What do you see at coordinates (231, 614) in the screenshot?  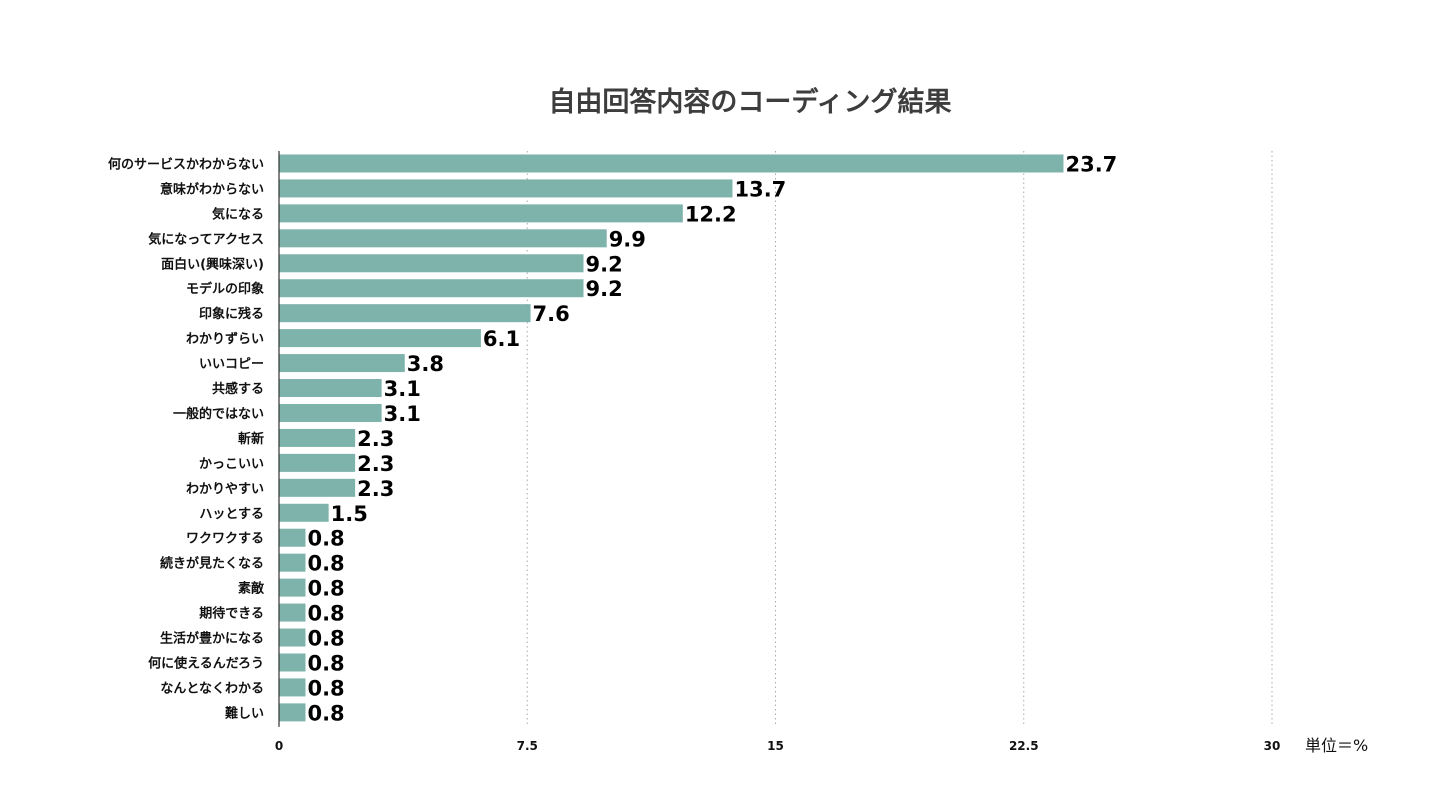 I see `category-label: 期待できる` at bounding box center [231, 614].